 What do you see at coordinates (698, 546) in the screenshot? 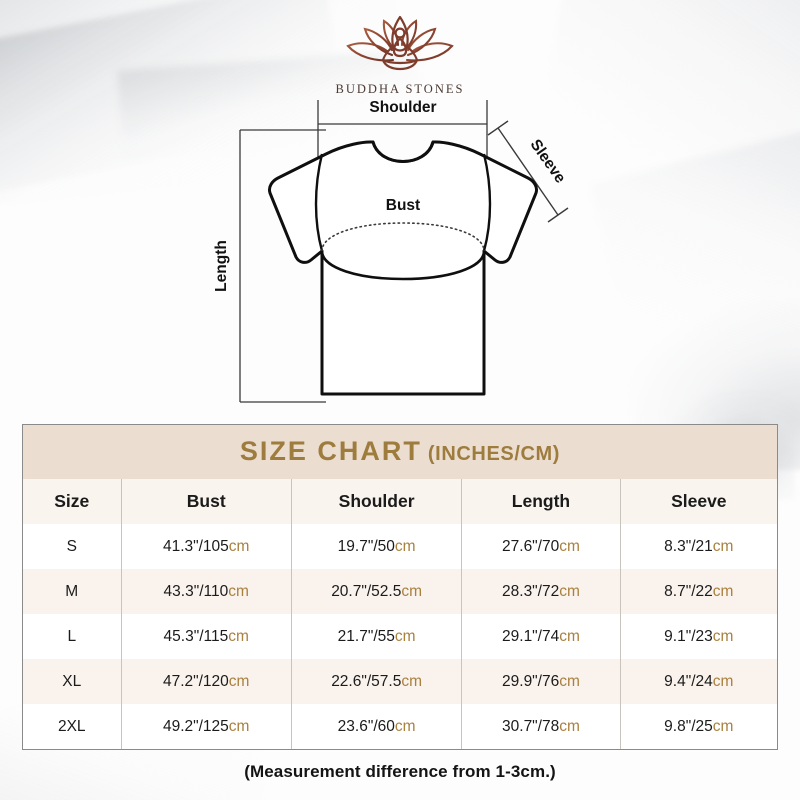
I see `cell-sleeve: 8.3"/21cm` at bounding box center [698, 546].